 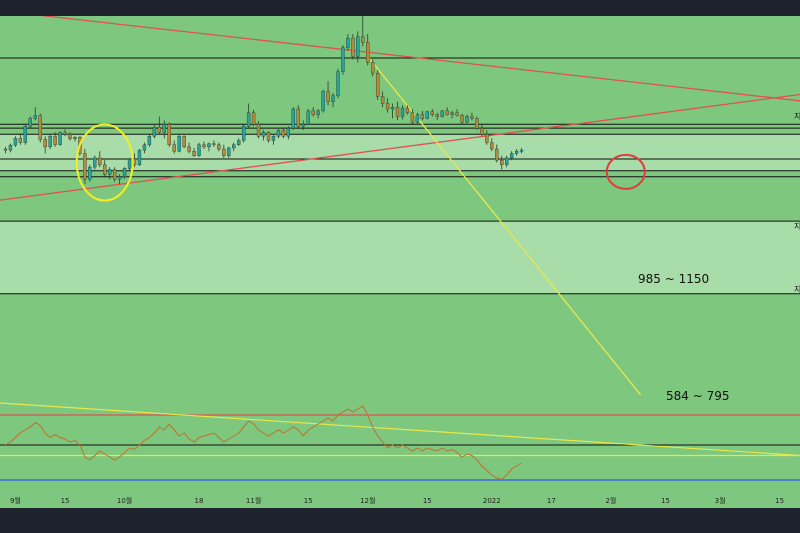 I want to click on x-tick-label: 18, so click(x=199, y=501).